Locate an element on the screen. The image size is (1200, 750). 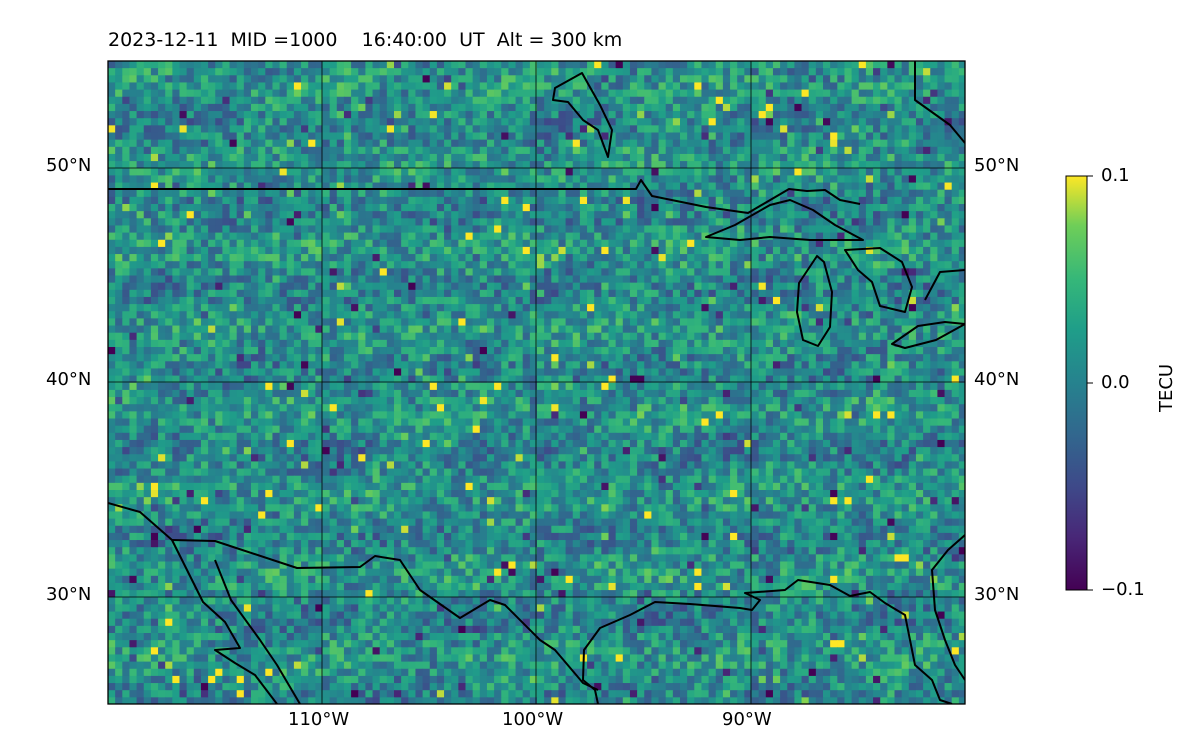
us-mexico-border is located at coordinates (385, 615).